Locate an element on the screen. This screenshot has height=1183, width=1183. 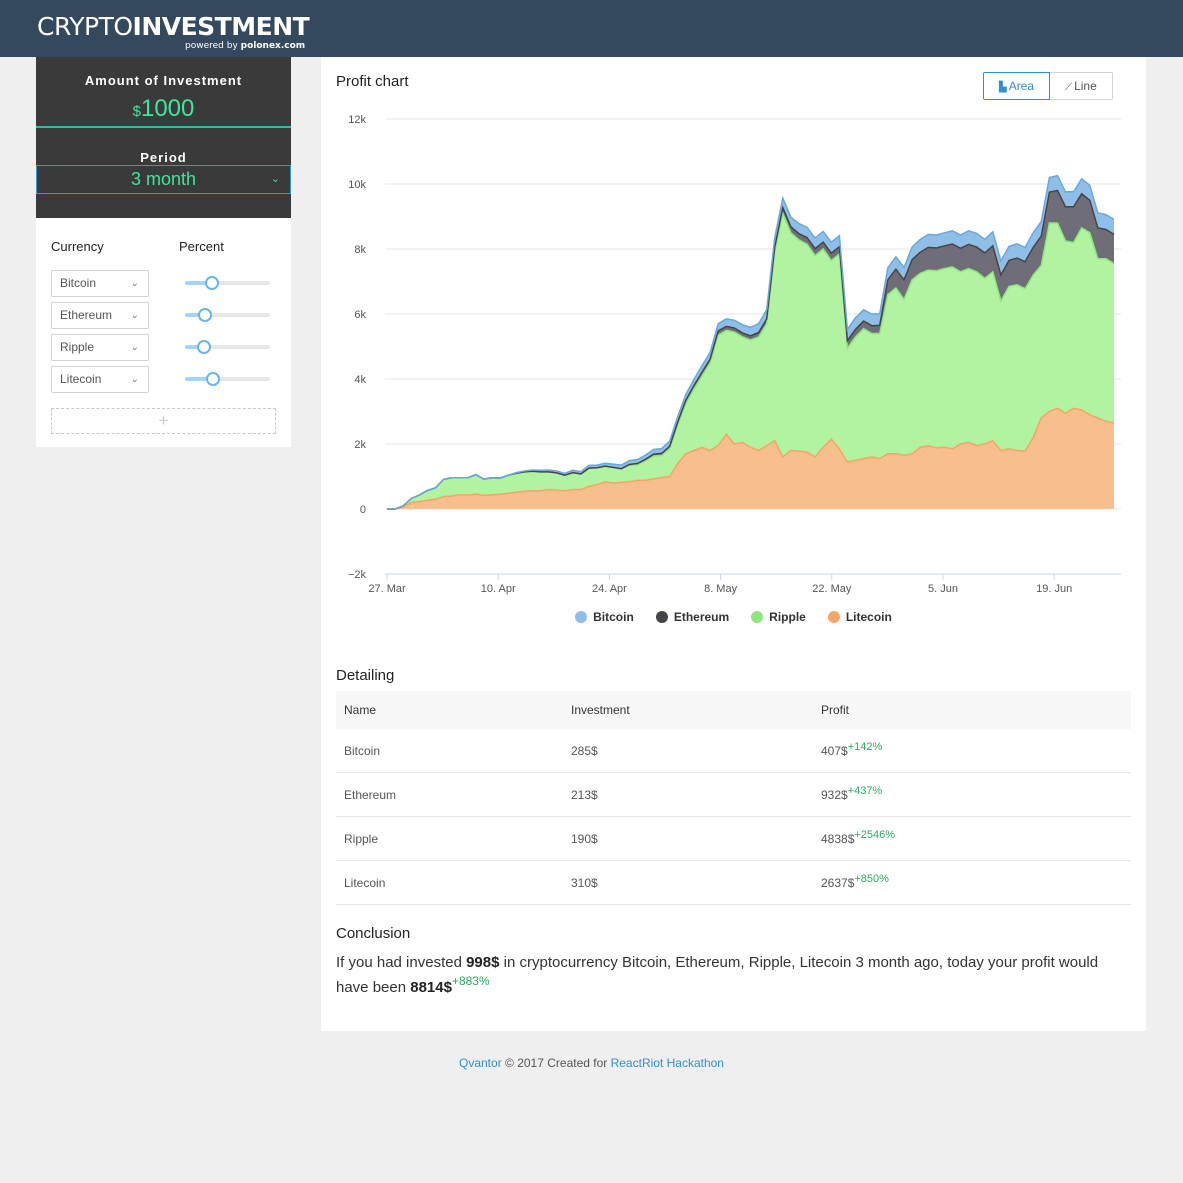
currency-select: Ripple ⌄ is located at coordinates (100, 347).